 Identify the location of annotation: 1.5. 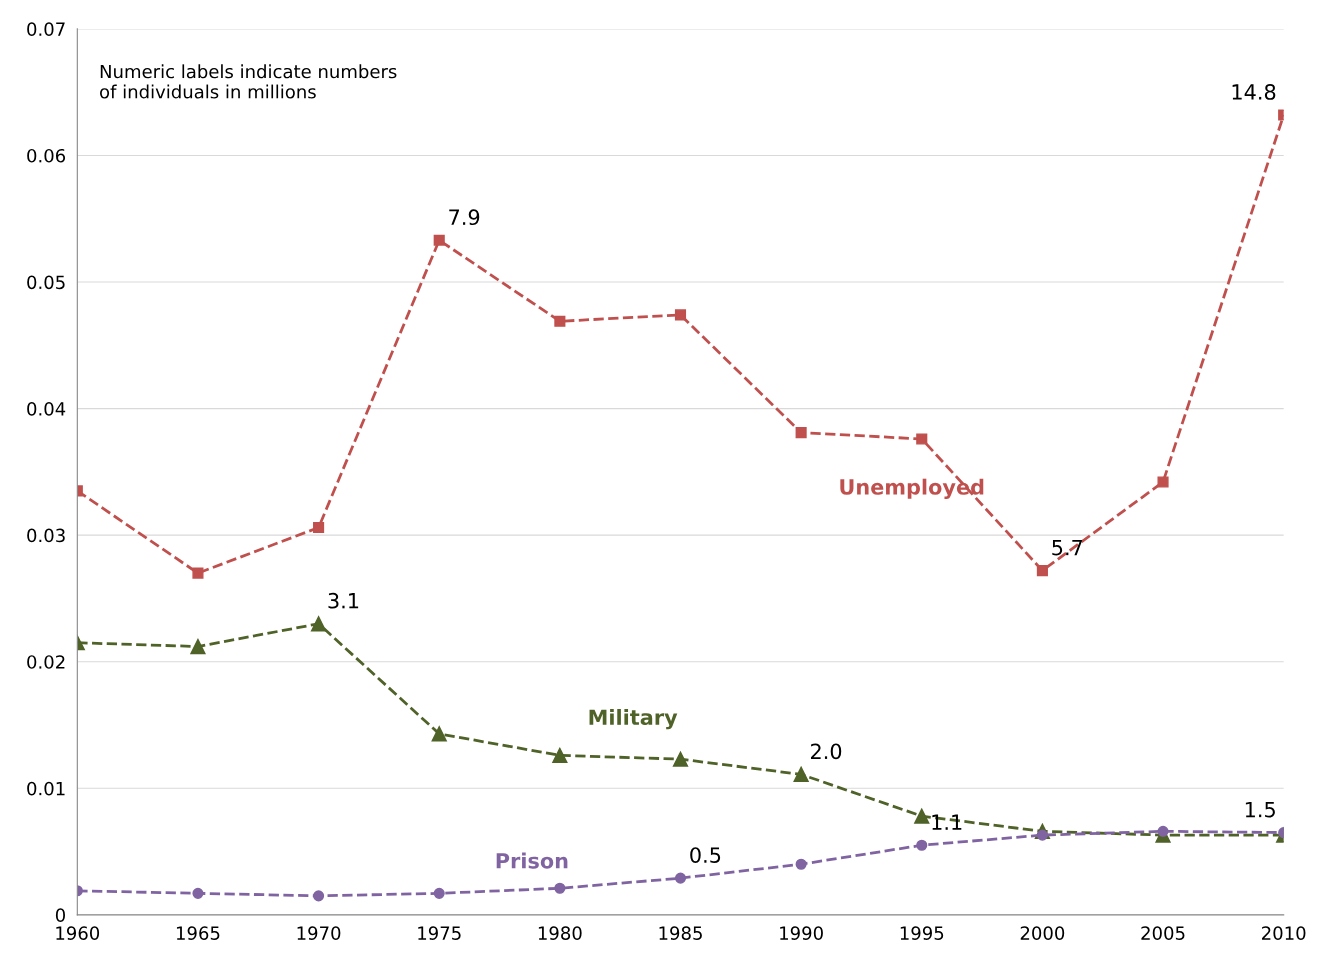
(1260, 809).